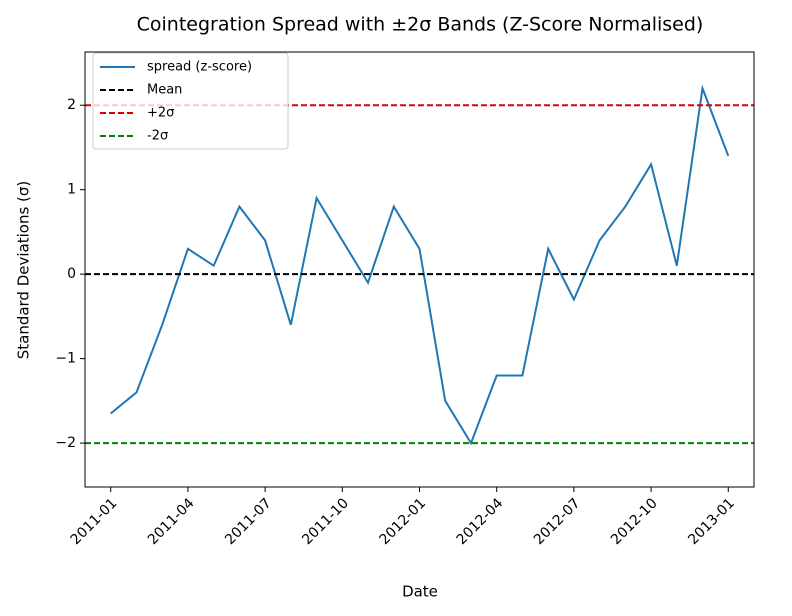 Image resolution: width=792 pixels, height=616 pixels. What do you see at coordinates (71, 274) in the screenshot?
I see `y-tick-label: 0` at bounding box center [71, 274].